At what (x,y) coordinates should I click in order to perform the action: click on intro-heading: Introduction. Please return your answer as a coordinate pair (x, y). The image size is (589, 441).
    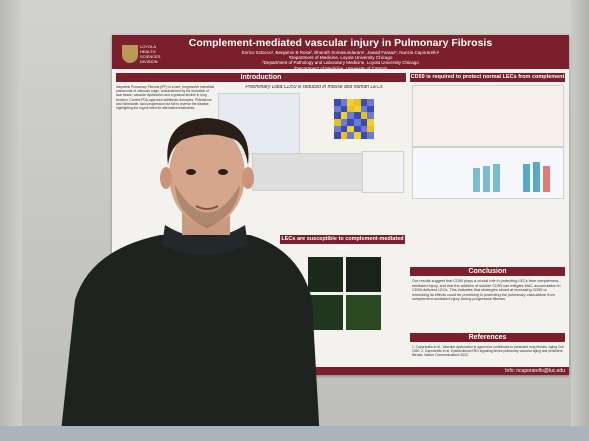
    Looking at the image, I should click on (261, 77).